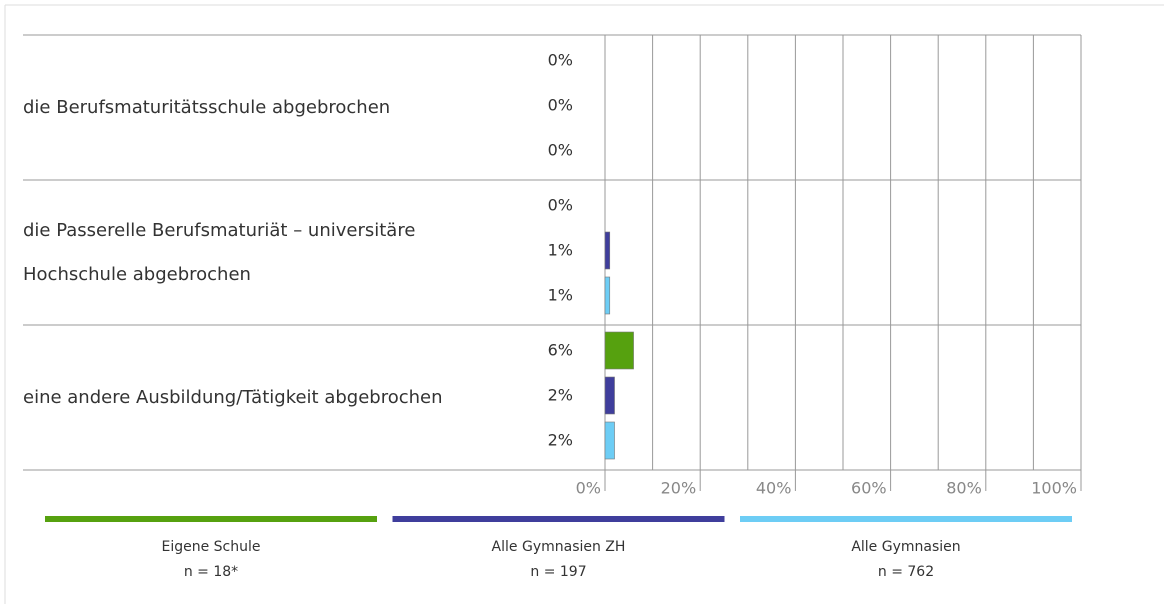 This screenshot has width=1164, height=604. What do you see at coordinates (906, 572) in the screenshot?
I see `legend-sample: n = 762` at bounding box center [906, 572].